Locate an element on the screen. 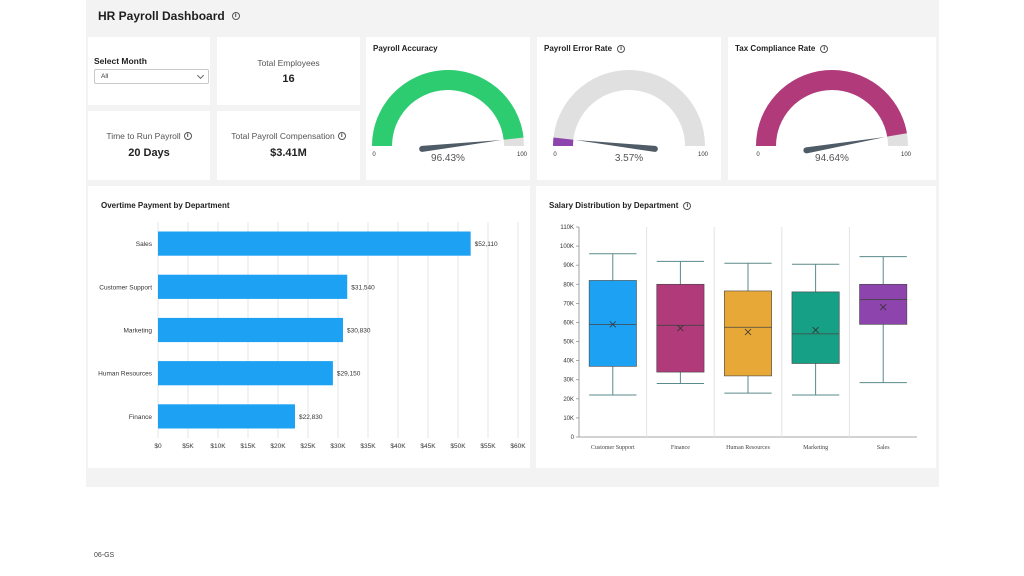 This screenshot has width=1024, height=576. payroll-error-rate-card: Payroll Error Rate i 0 100 3.57% is located at coordinates (629, 108).